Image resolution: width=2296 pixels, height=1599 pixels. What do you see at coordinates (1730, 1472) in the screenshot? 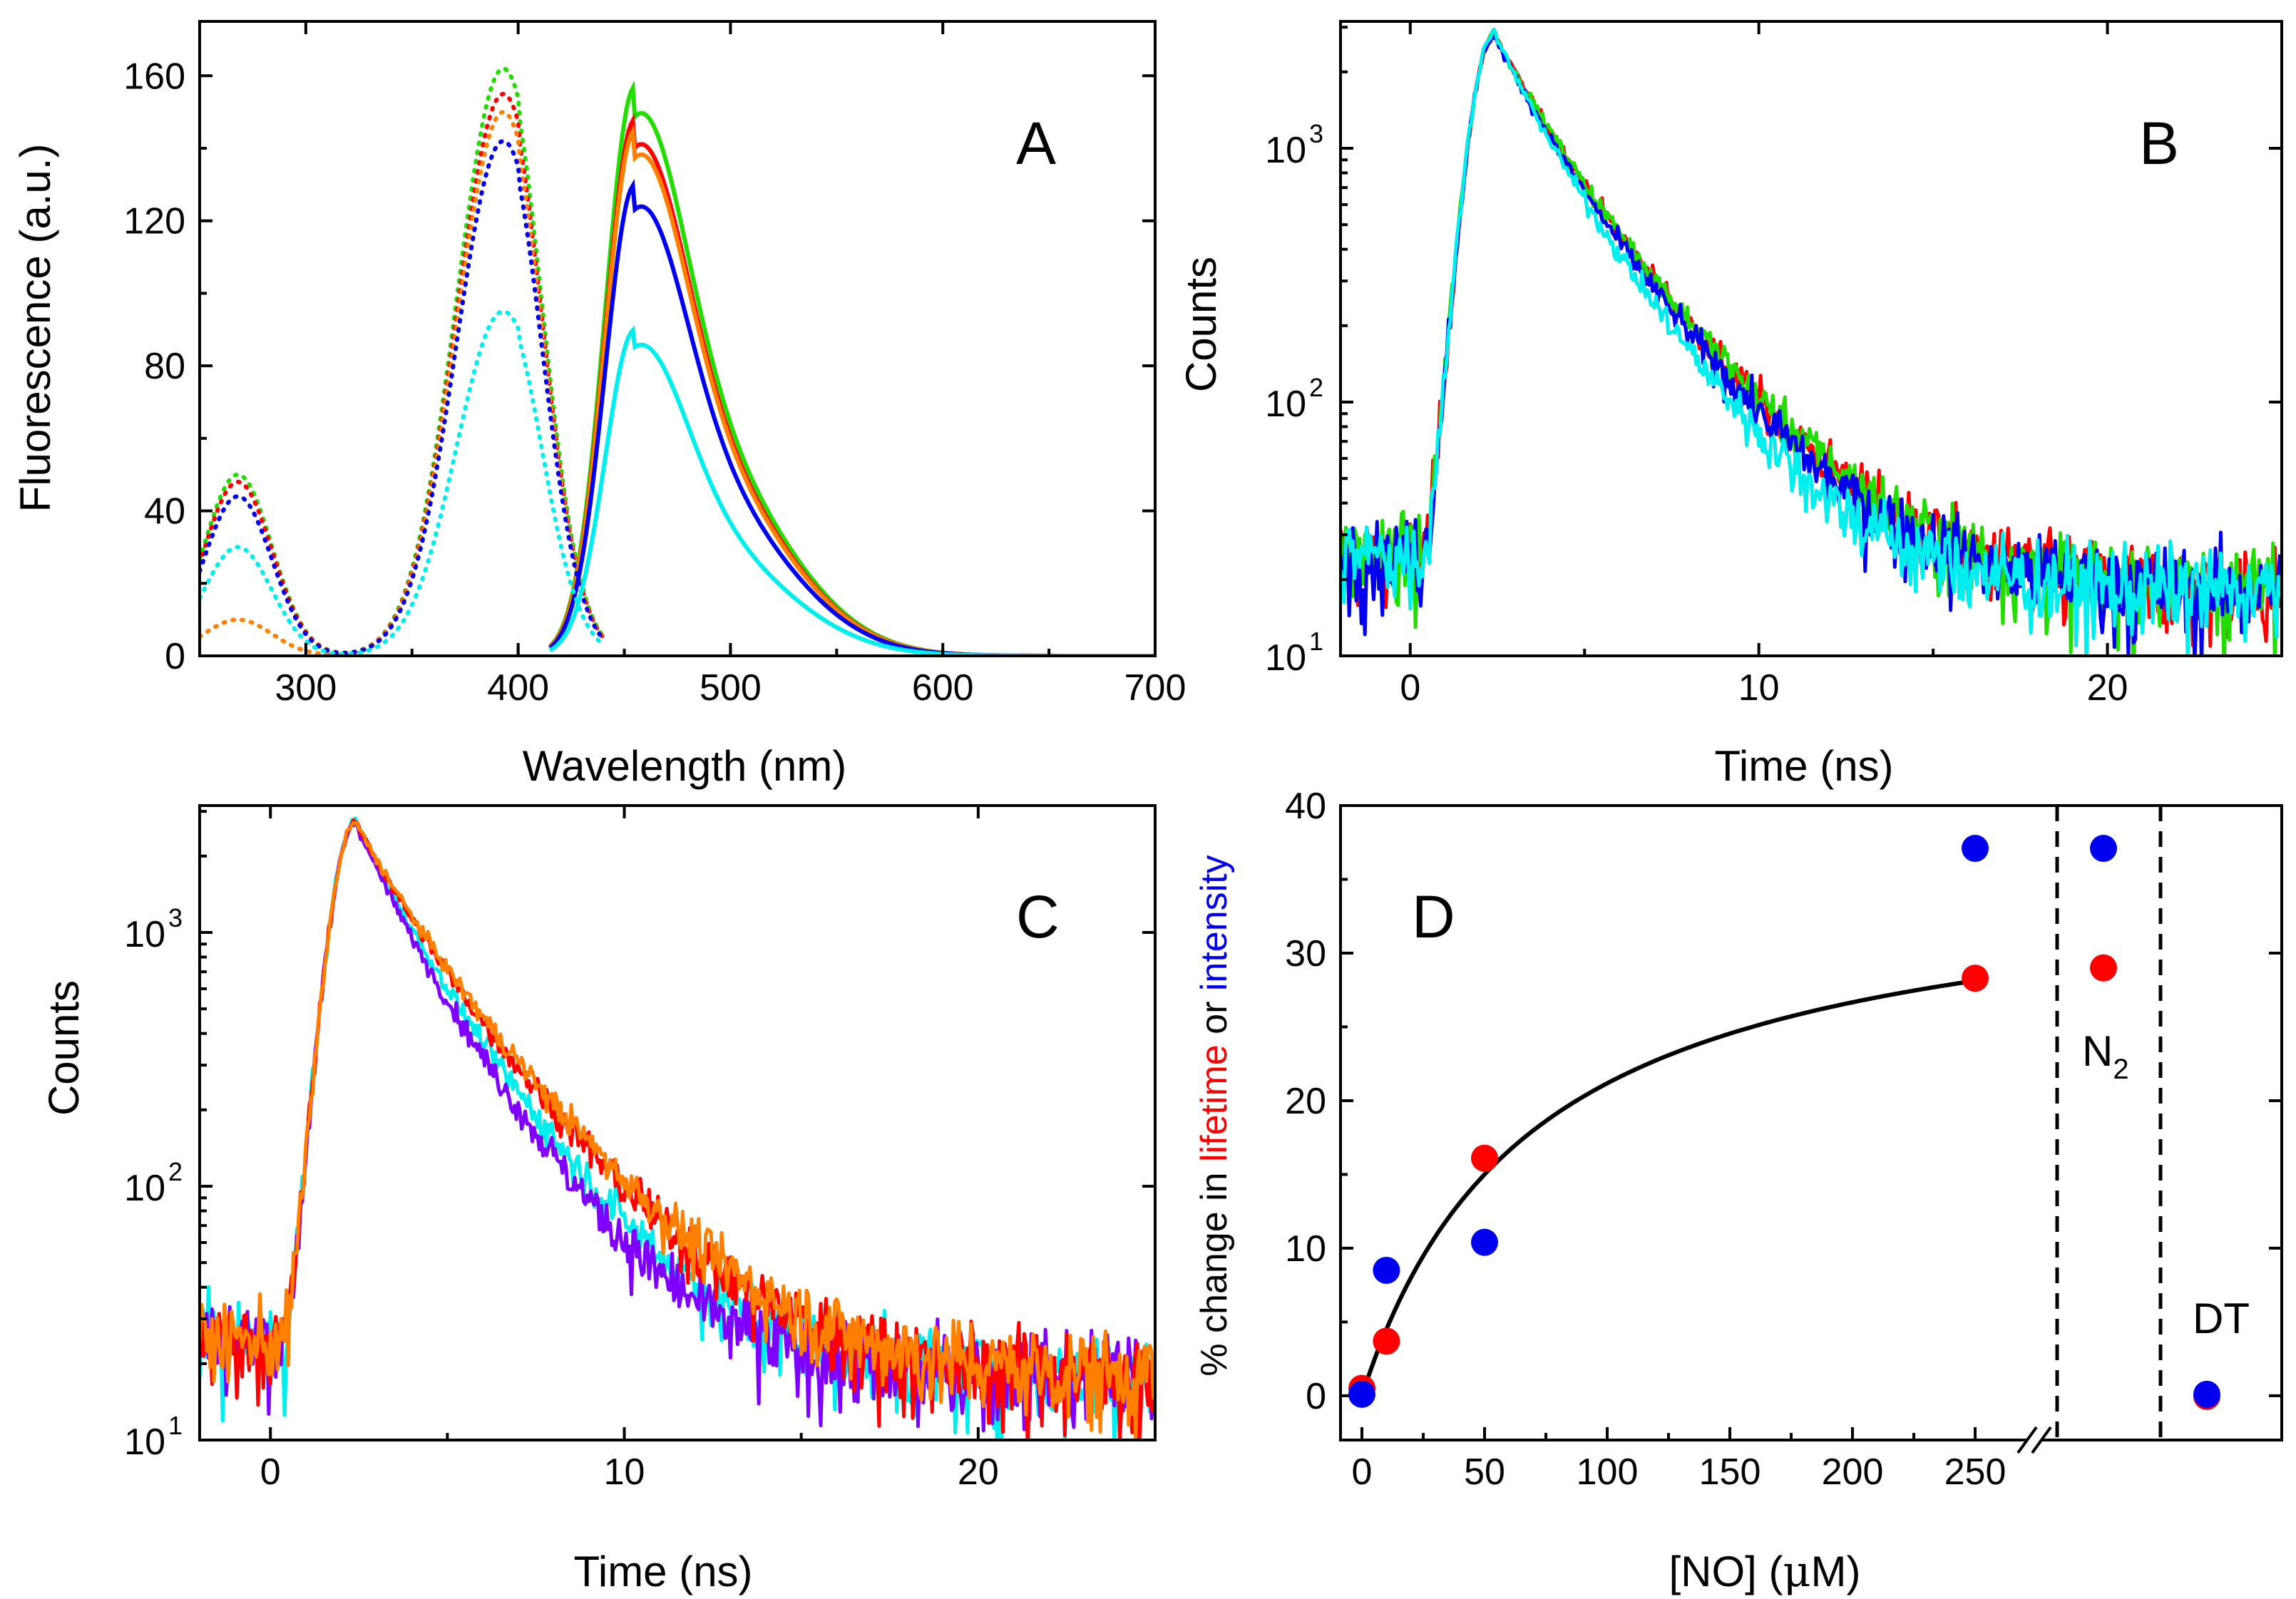
I see `panel-d-xtick-label: 150` at bounding box center [1730, 1472].